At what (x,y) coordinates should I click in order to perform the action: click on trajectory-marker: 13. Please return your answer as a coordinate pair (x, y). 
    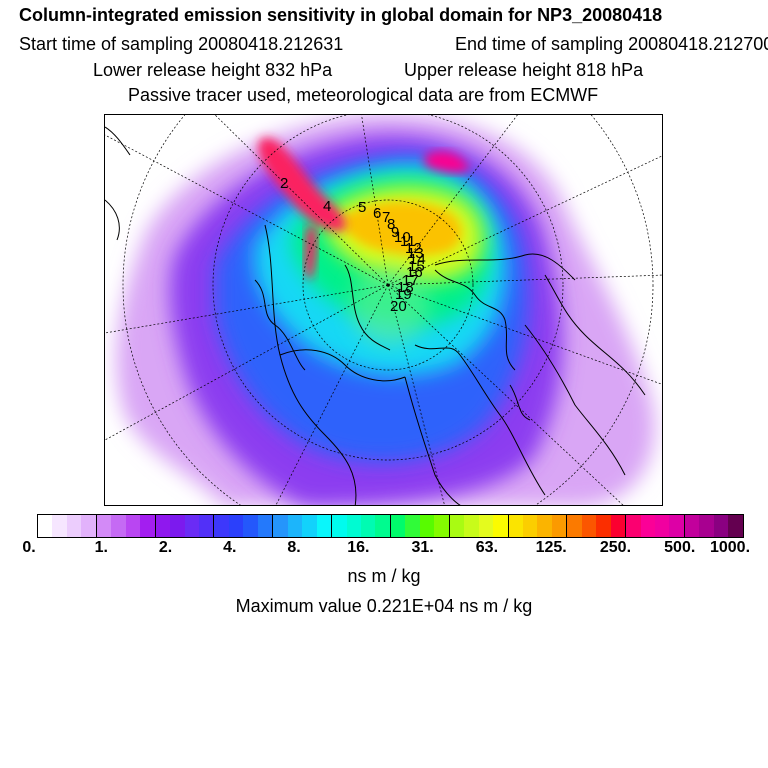
    Looking at the image, I should click on (415, 253).